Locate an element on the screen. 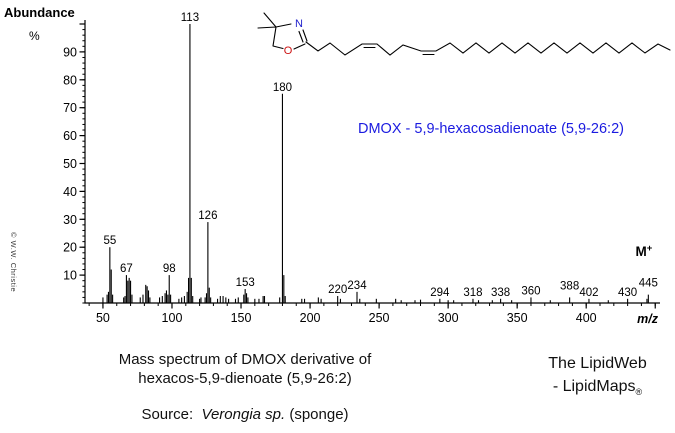 This screenshot has width=675, height=433. peak-label: 338 is located at coordinates (500, 293).